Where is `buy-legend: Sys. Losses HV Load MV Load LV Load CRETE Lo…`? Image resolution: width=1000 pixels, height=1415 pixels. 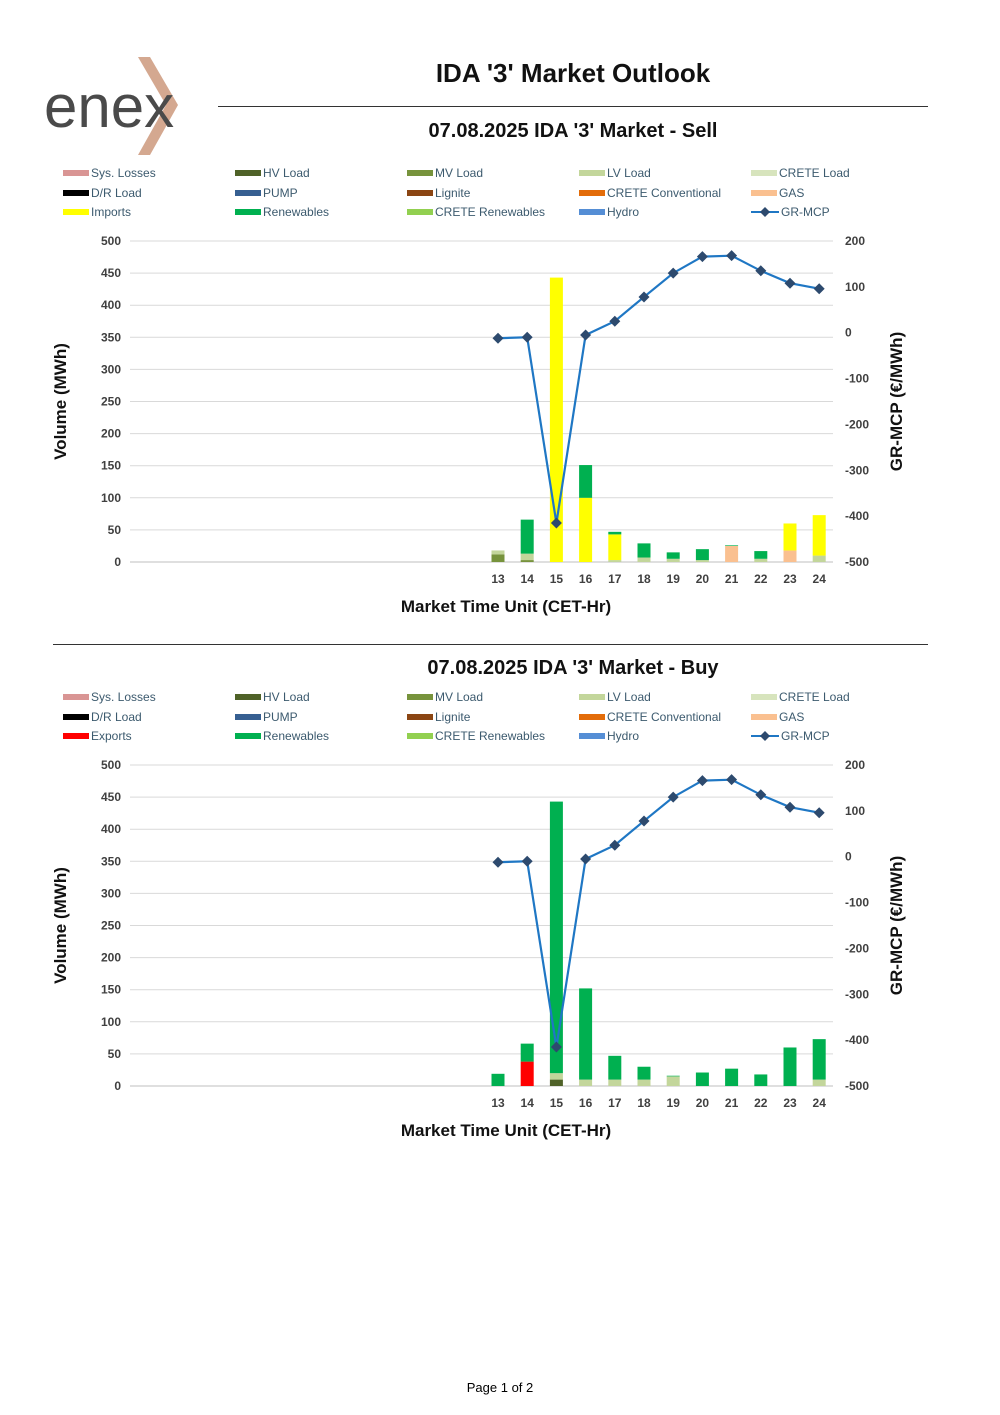 buy-legend: Sys. Losses HV Load MV Load LV Load CRETE Lo… is located at coordinates (493, 720).